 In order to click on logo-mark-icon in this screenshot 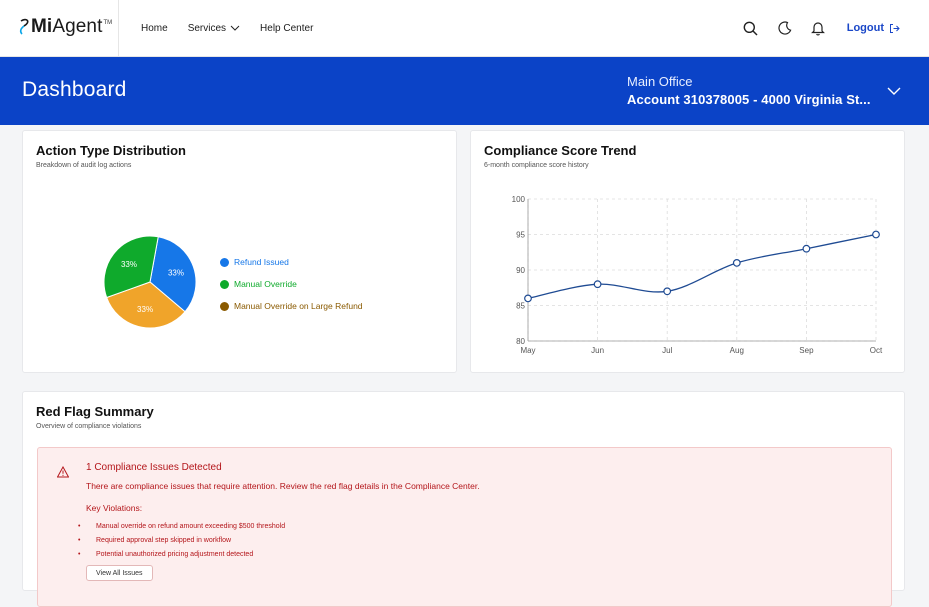, I will do `click(24, 25)`.